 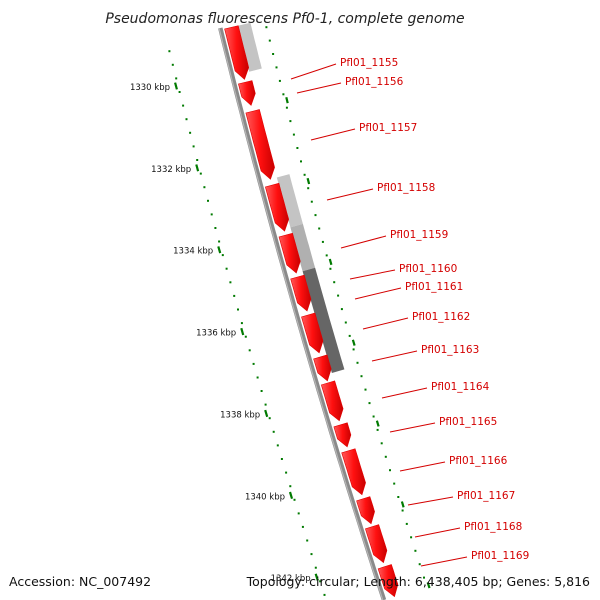 I want to click on gene-label: Pfl01_1163, so click(x=450, y=350).